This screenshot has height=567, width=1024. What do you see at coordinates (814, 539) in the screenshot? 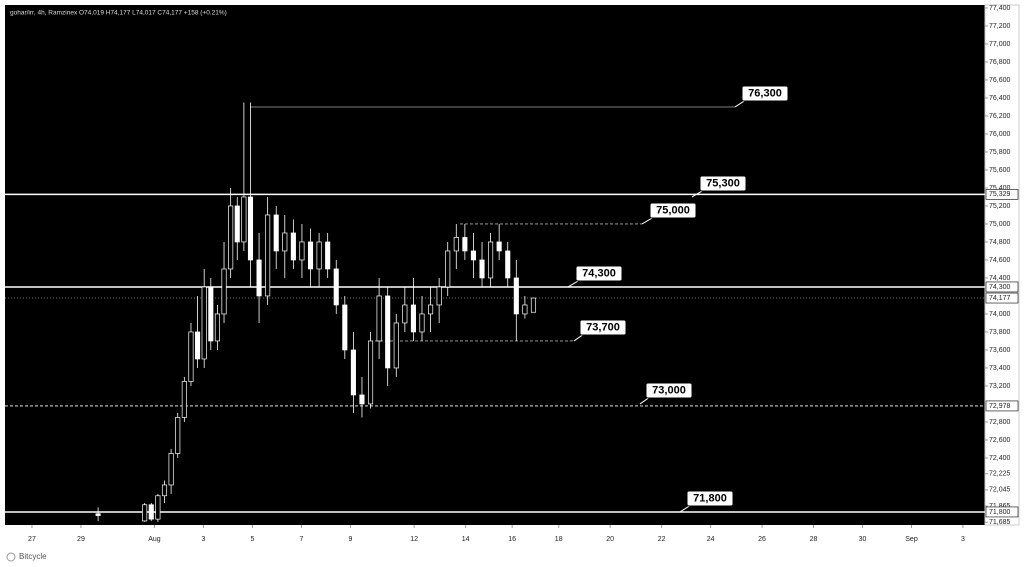
I see `x-tick-label: 28` at bounding box center [814, 539].